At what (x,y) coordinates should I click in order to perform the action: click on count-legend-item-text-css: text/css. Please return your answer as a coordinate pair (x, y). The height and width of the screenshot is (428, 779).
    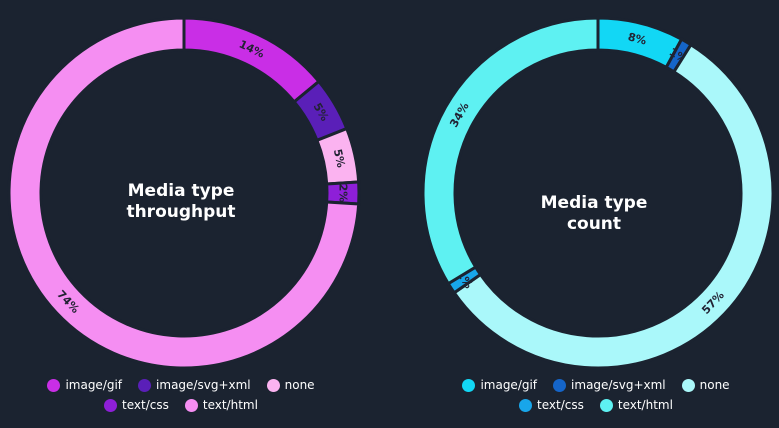
    Looking at the image, I should click on (551, 405).